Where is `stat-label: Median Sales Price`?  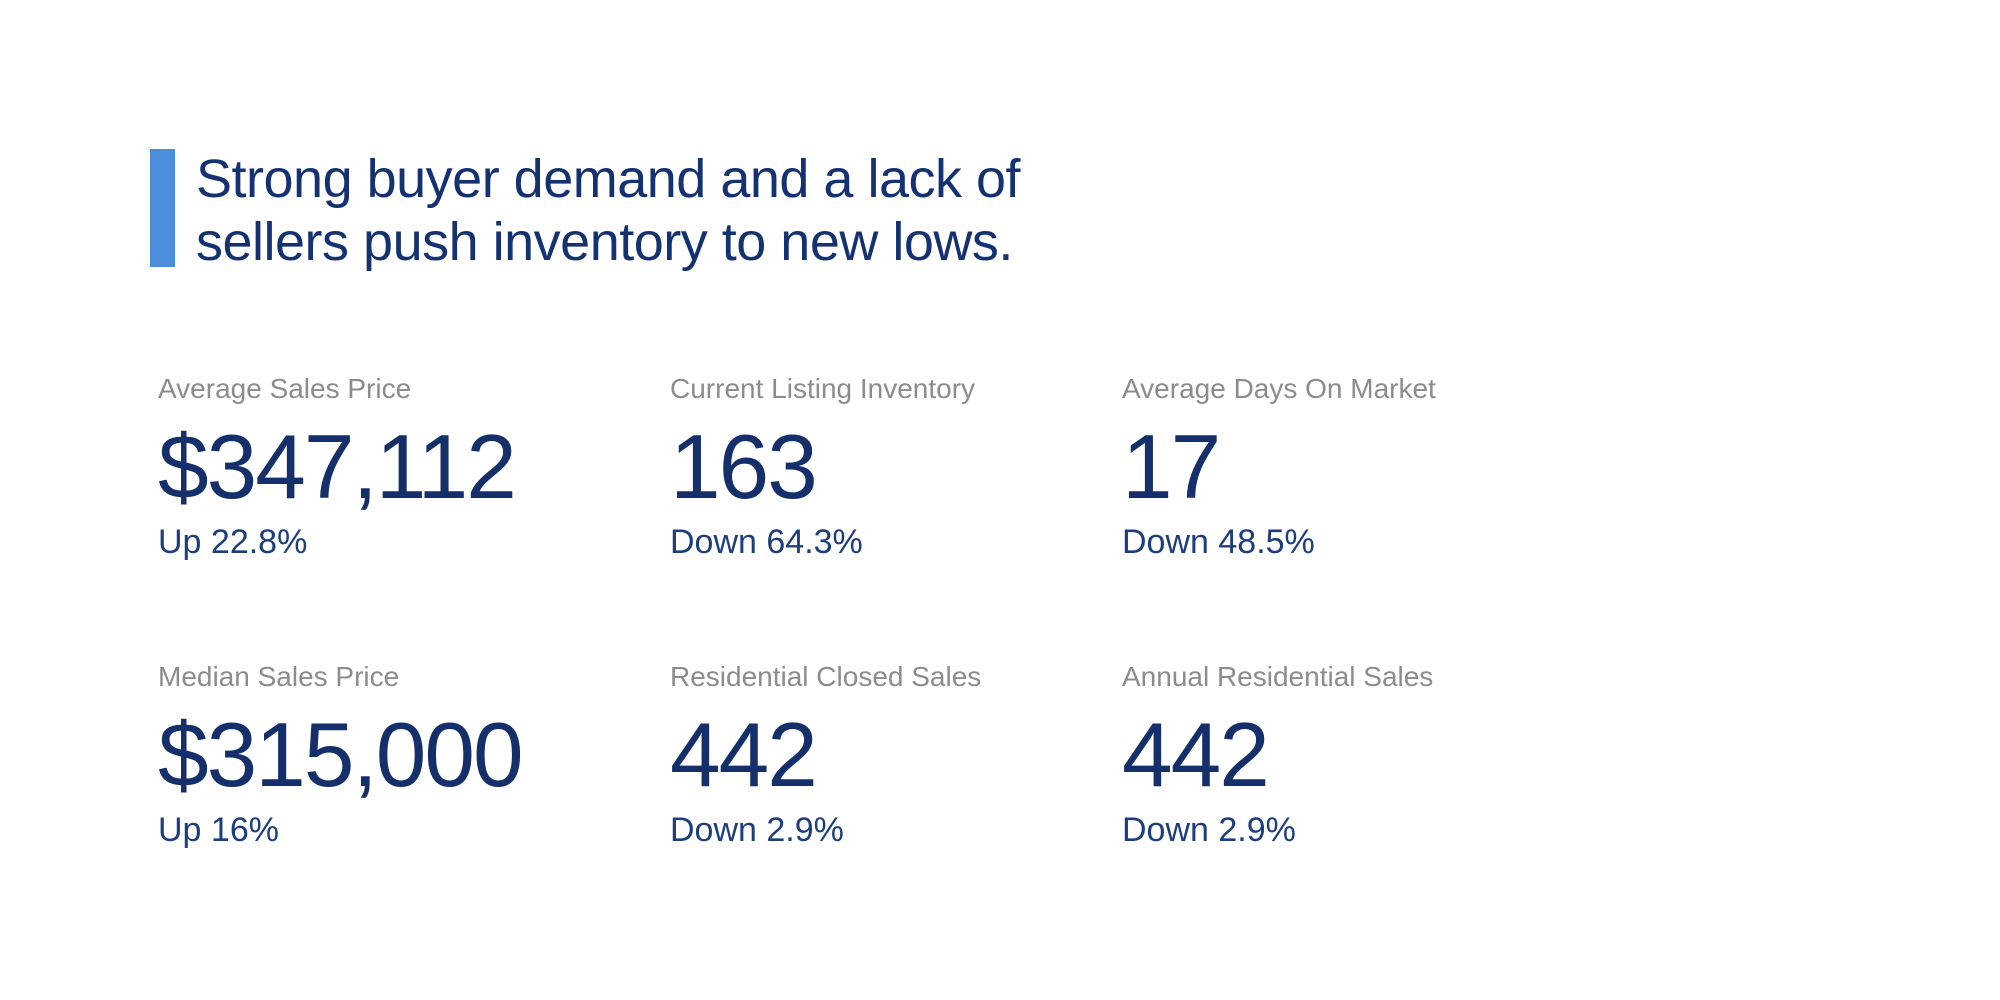
stat-label: Median Sales Price is located at coordinates (279, 676).